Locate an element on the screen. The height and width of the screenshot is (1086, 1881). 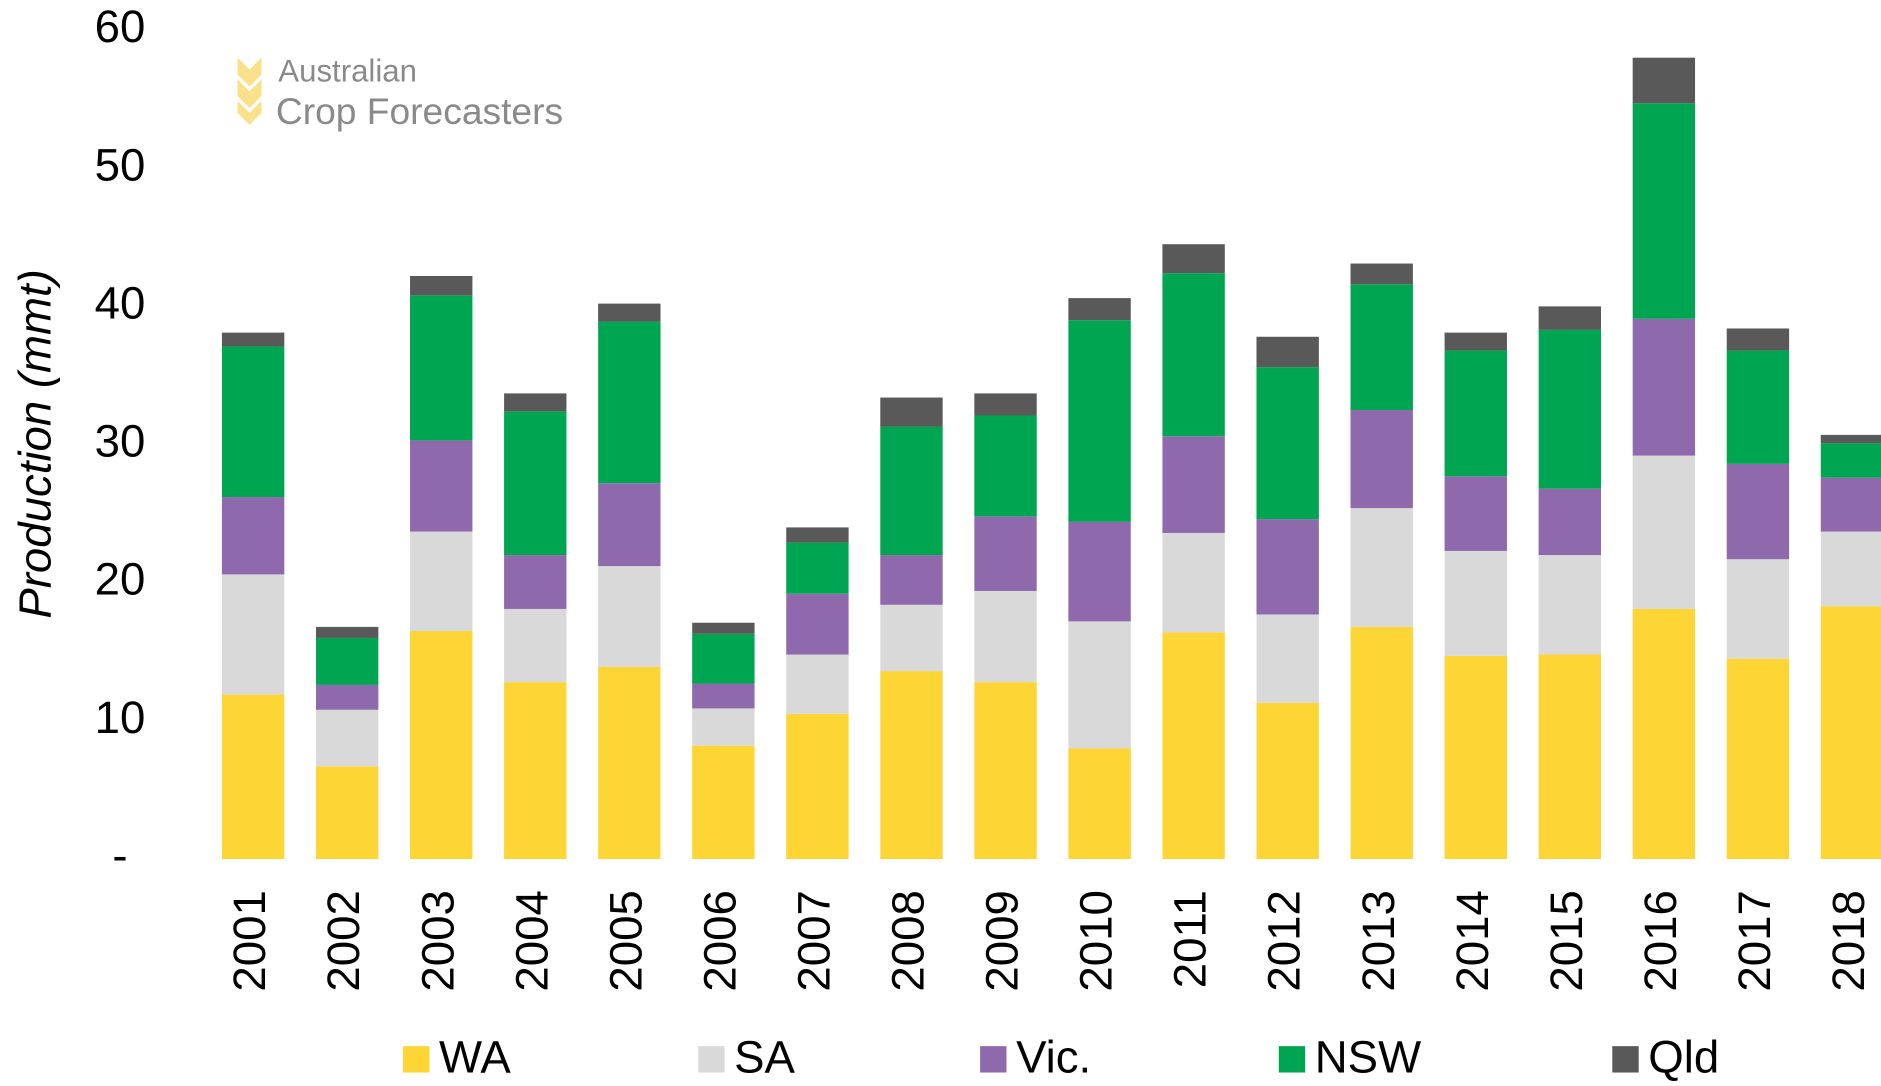
y-tick-label: 50 is located at coordinates (120, 164).